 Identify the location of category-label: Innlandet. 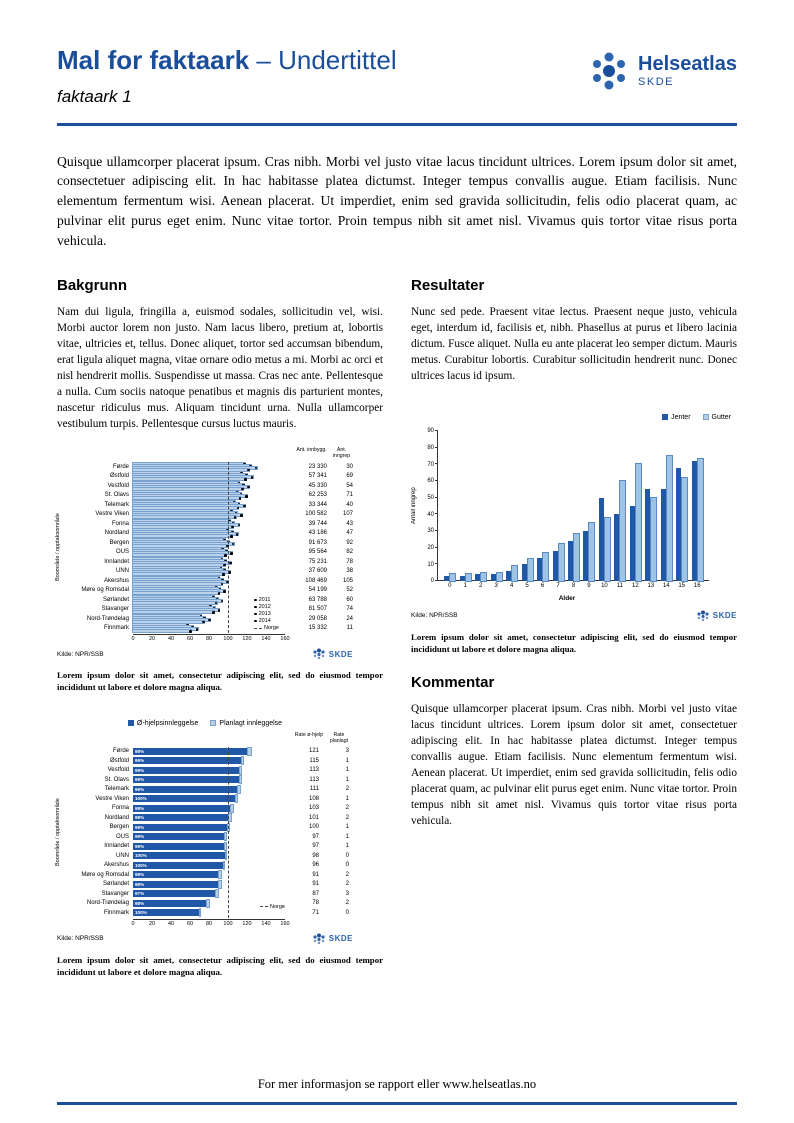
(116, 846).